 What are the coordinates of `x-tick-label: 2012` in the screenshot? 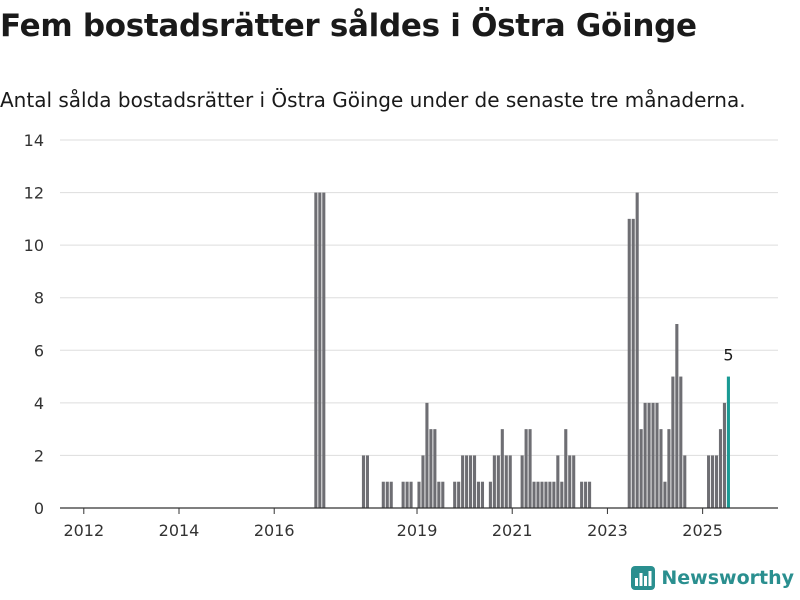 It's located at (83, 530).